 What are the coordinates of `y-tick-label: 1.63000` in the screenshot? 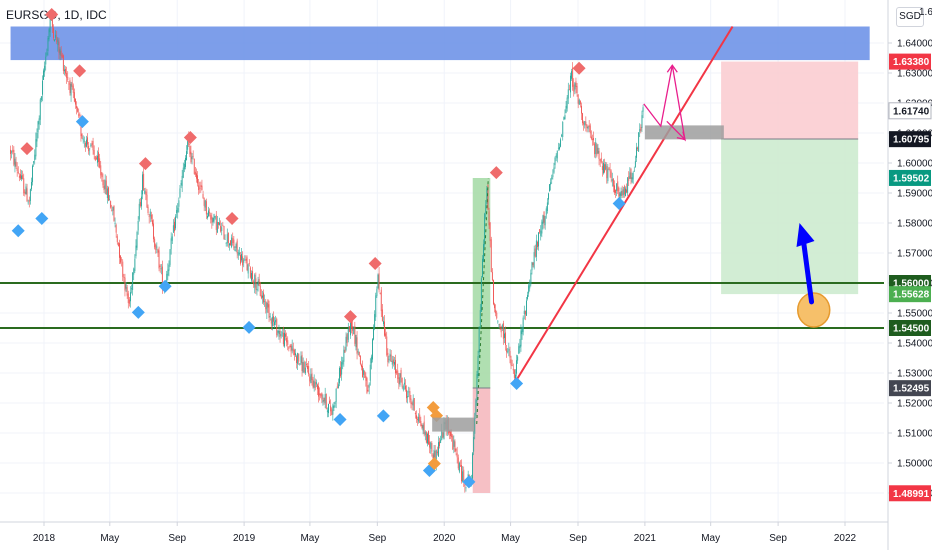 It's located at (914, 74).